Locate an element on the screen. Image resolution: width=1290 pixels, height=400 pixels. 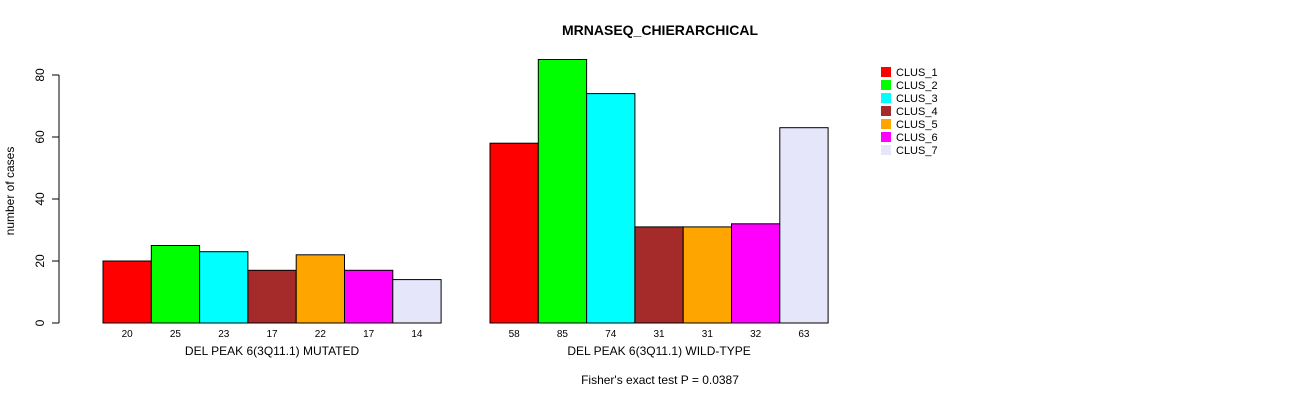
legend-label: CLUS_2 is located at coordinates (917, 86).